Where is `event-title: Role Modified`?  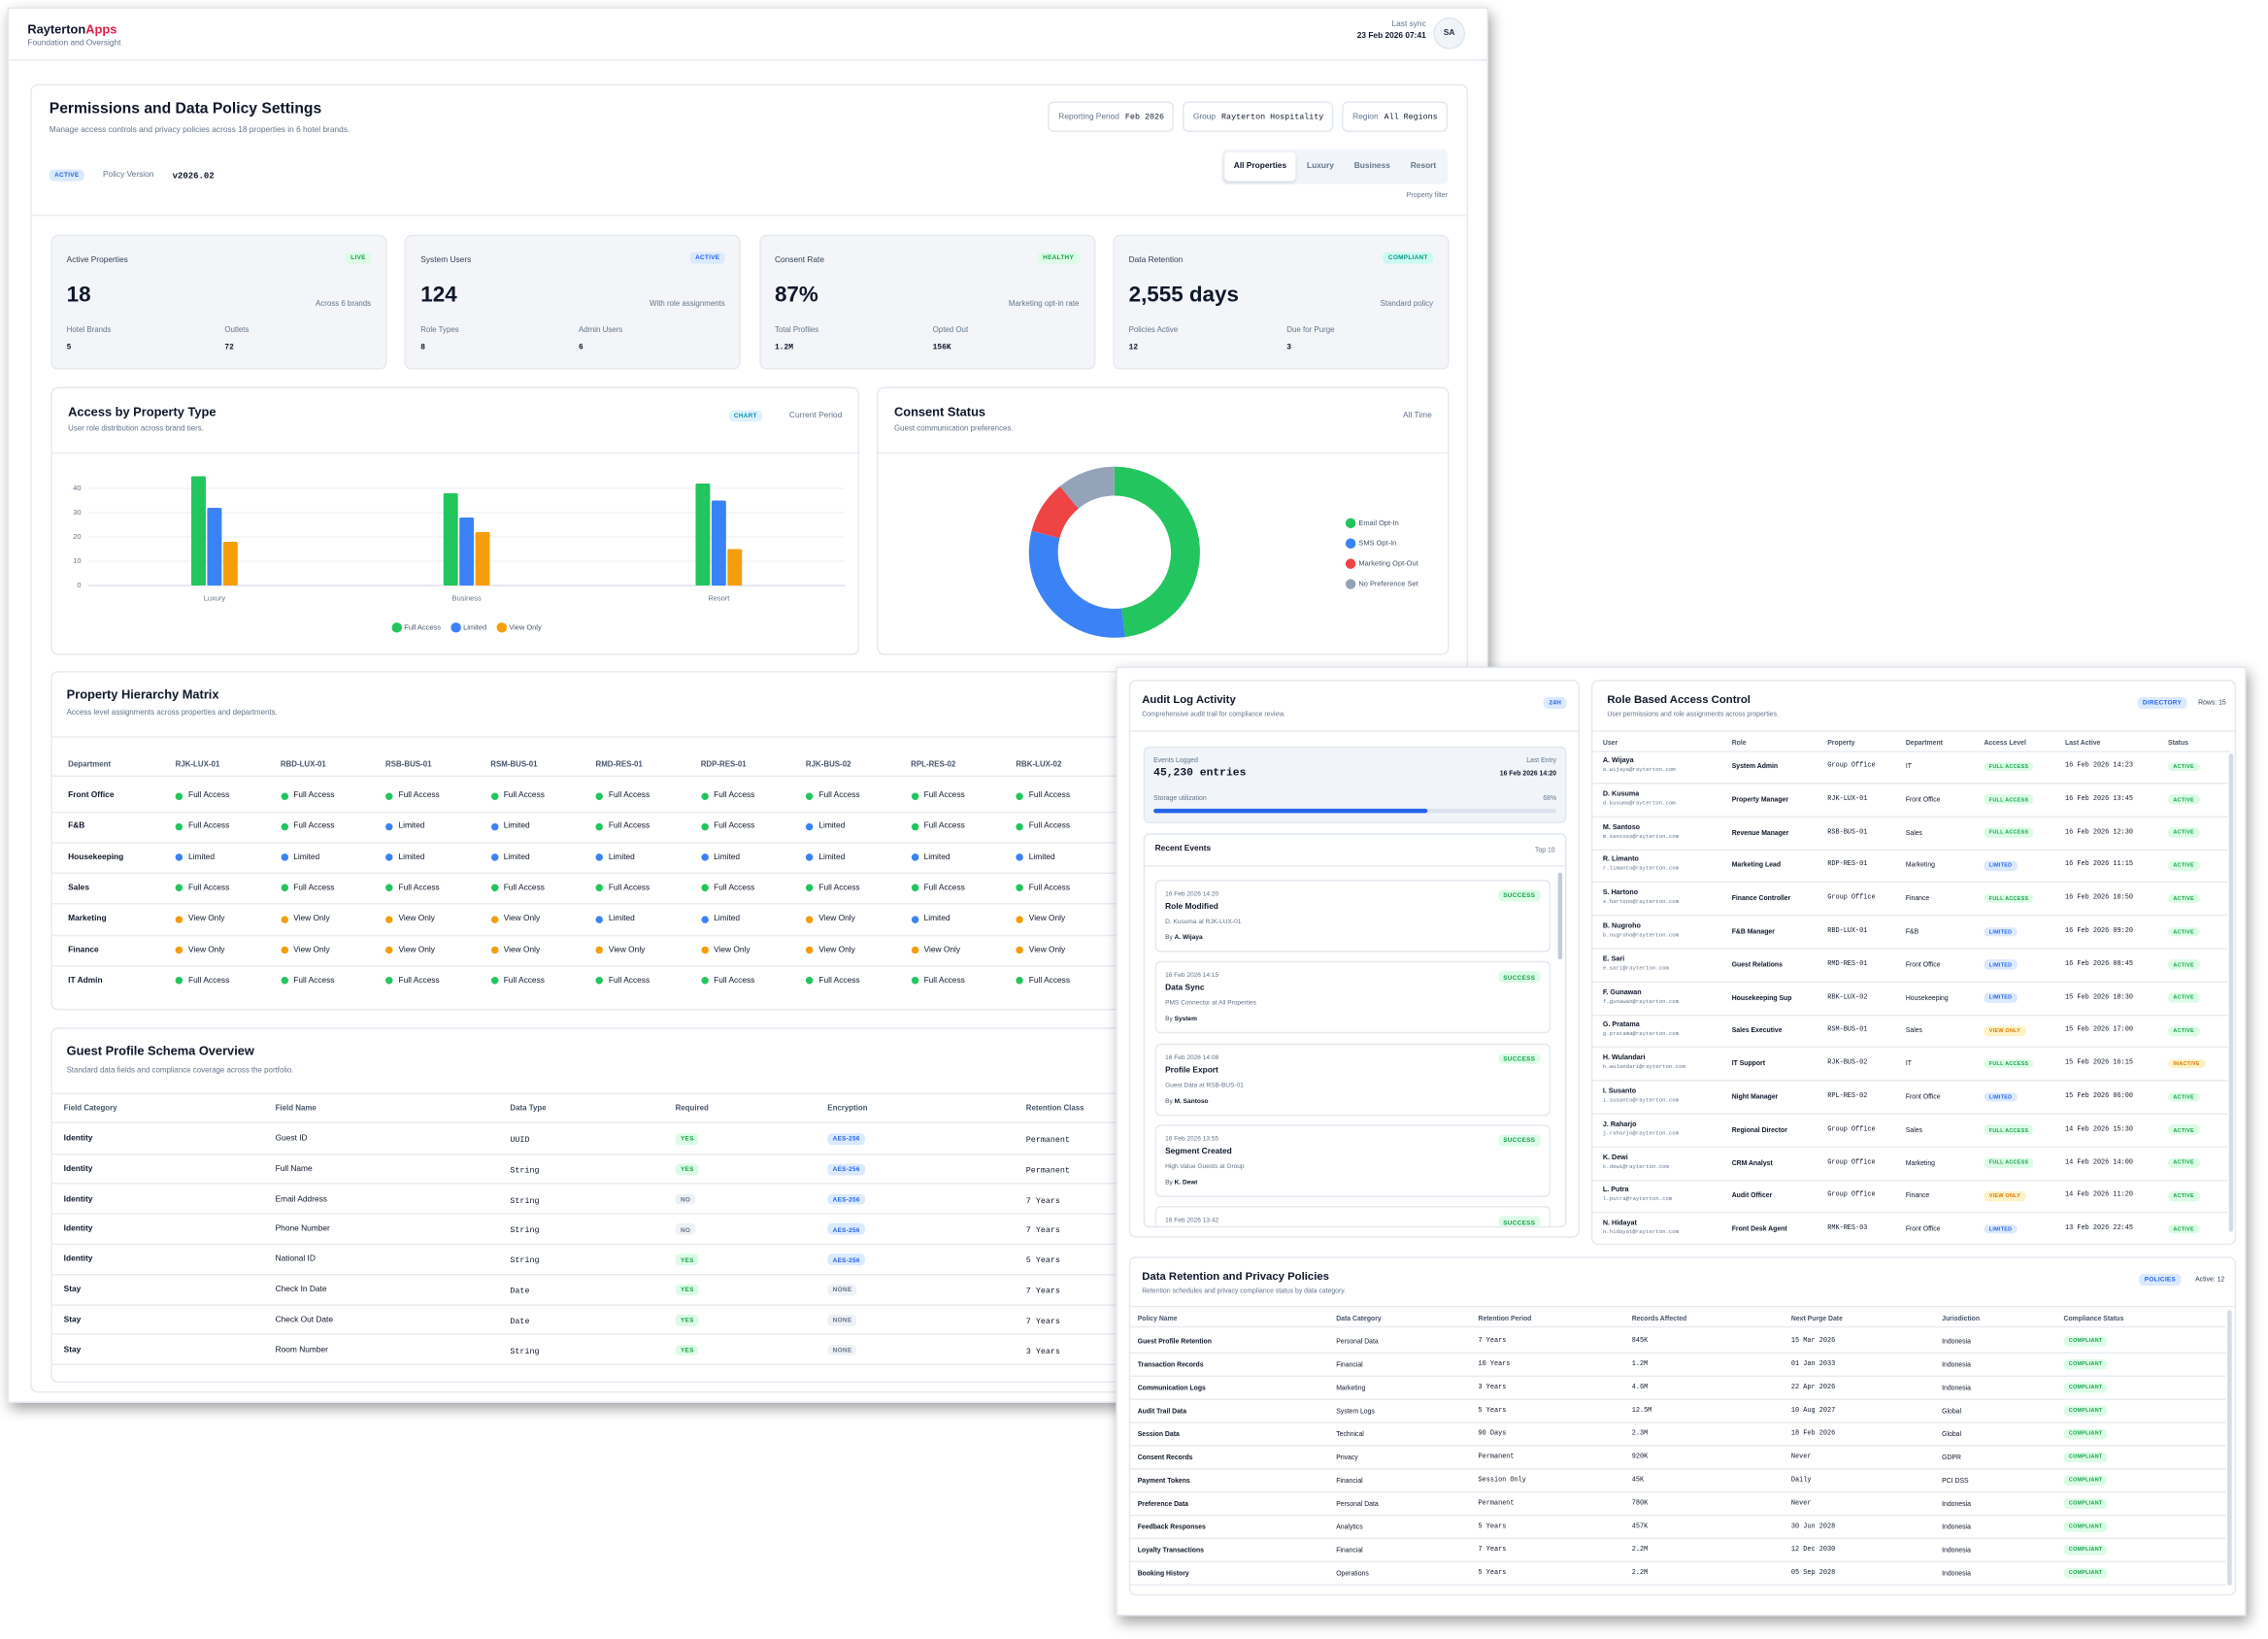
event-title: Role Modified is located at coordinates (1191, 907).